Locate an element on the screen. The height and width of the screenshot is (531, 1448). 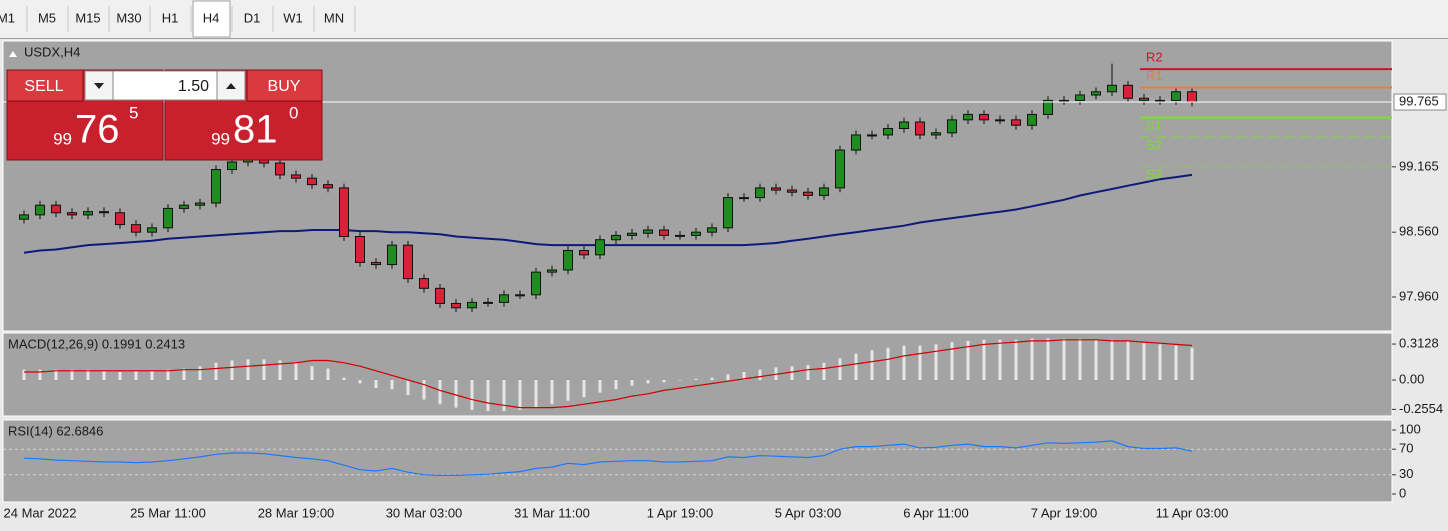
buy-label: BUY is located at coordinates (284, 86).